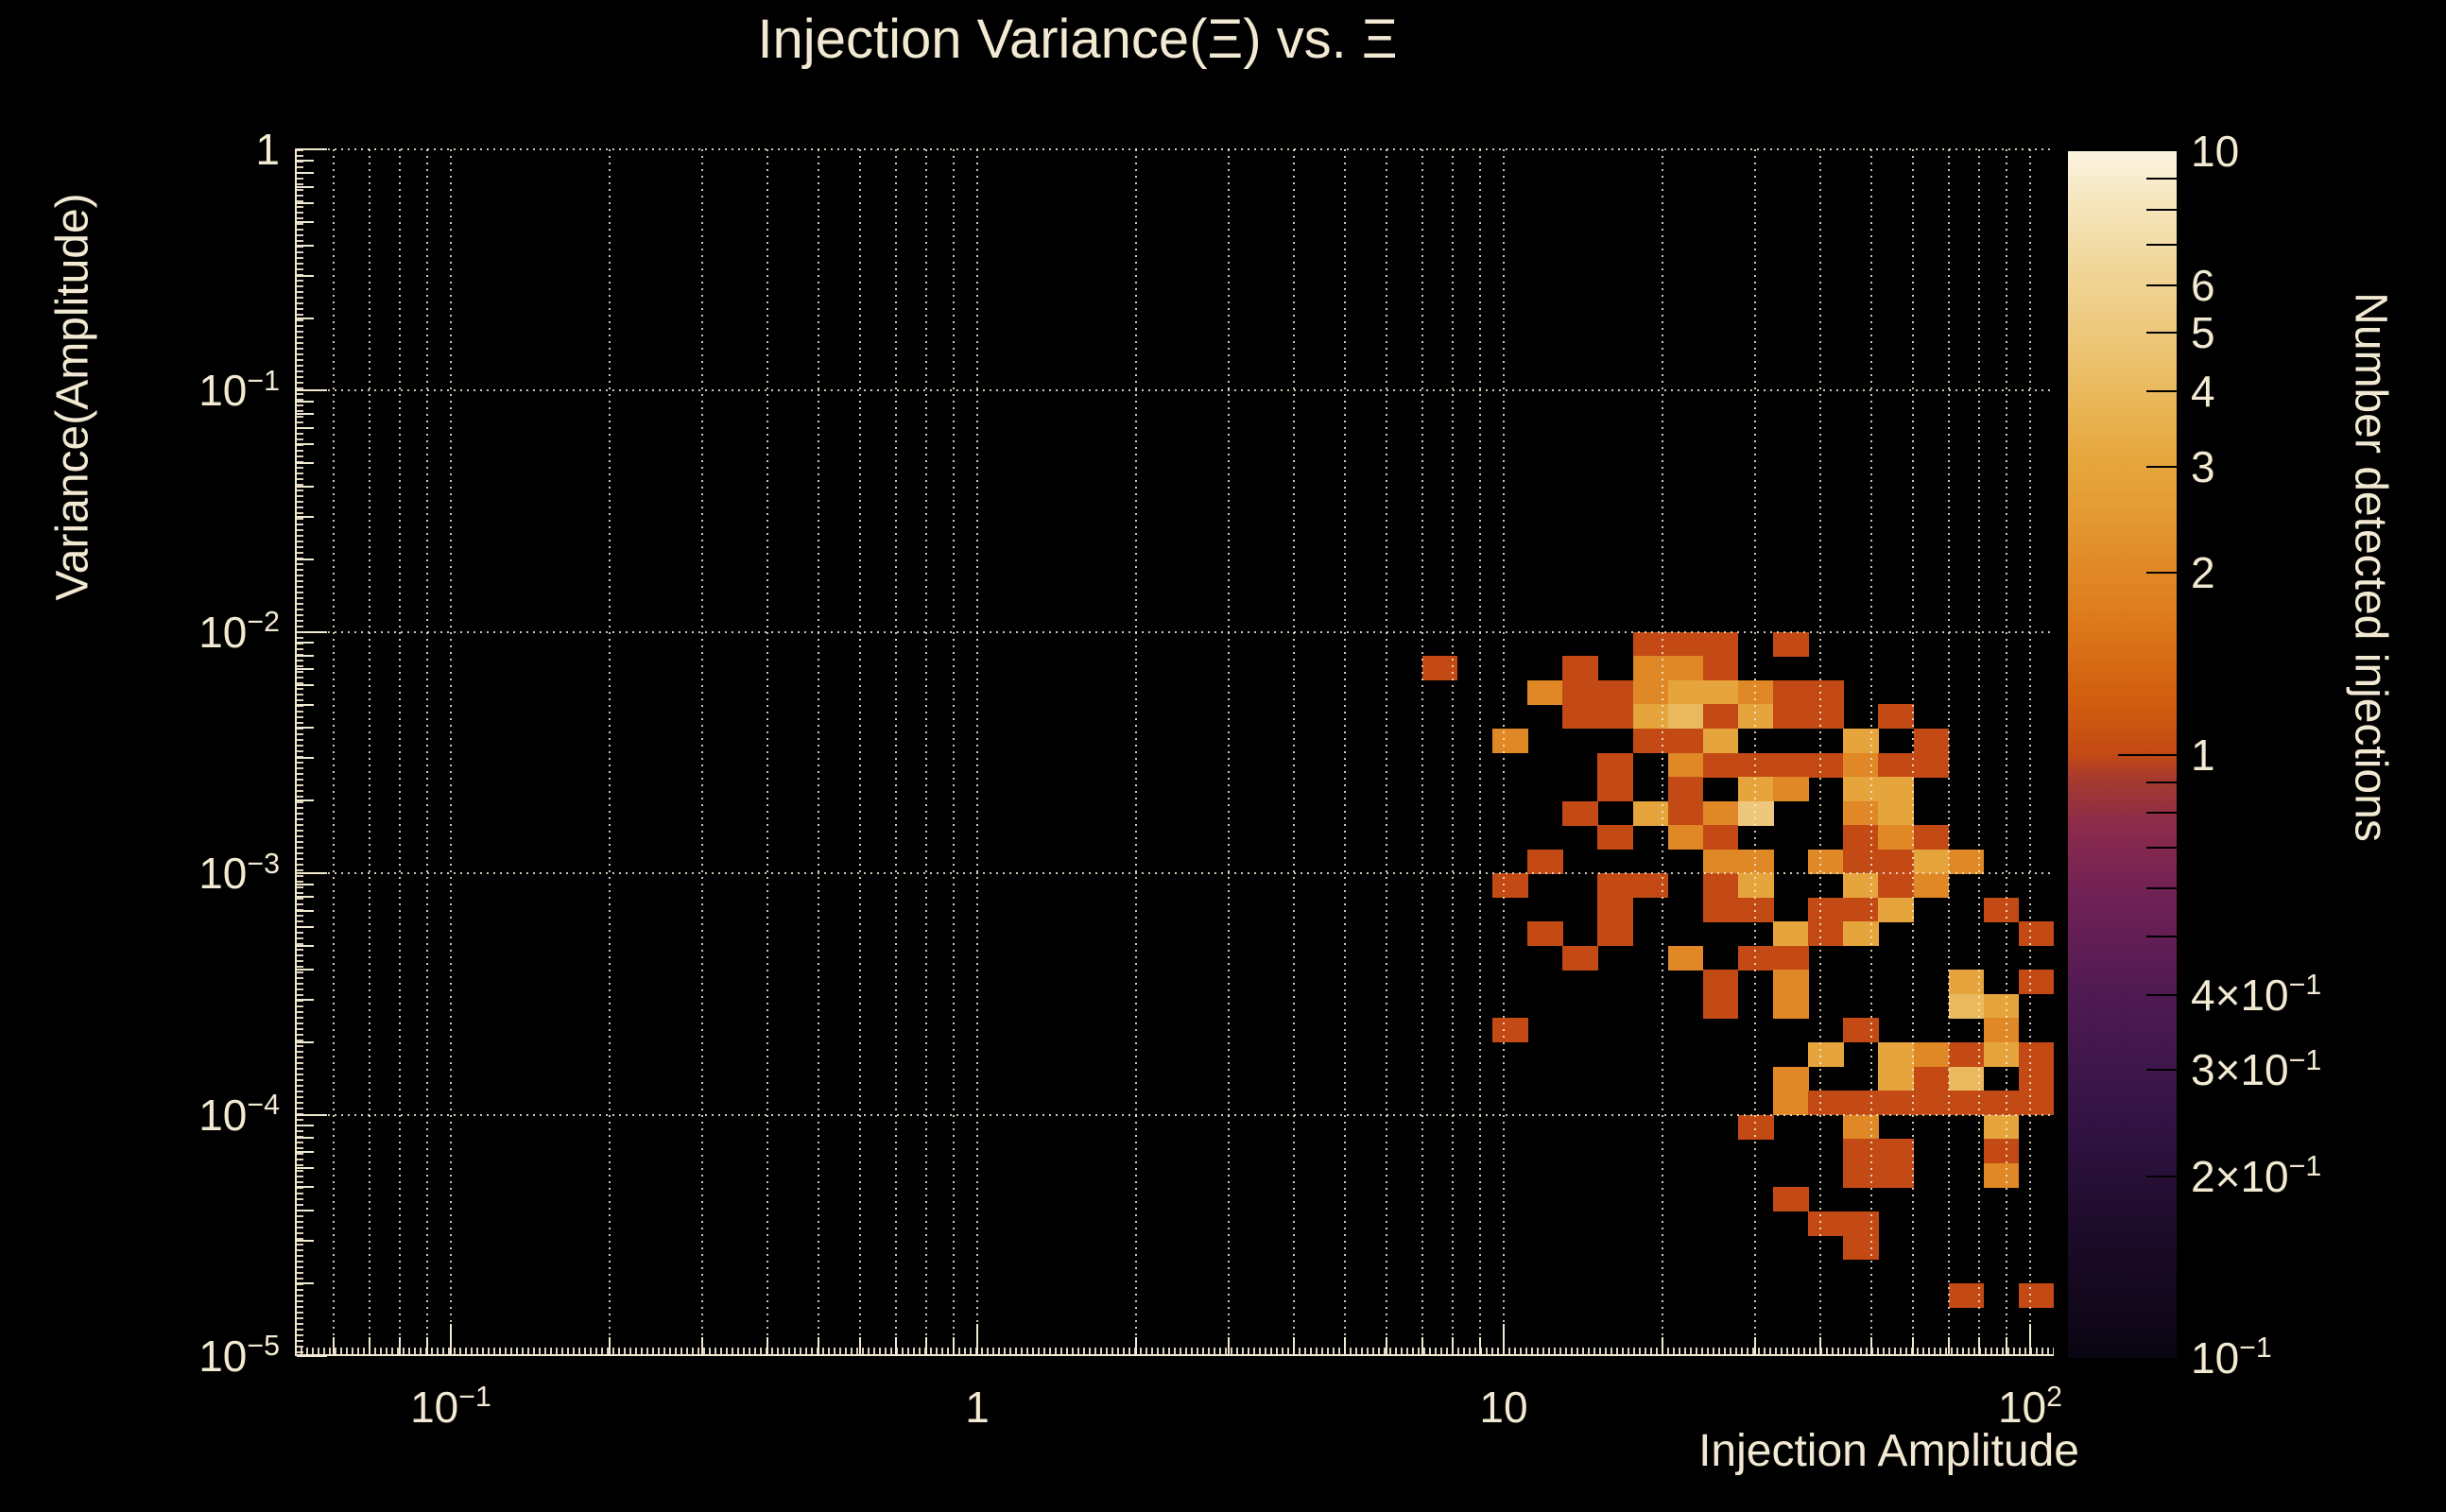 The height and width of the screenshot is (1512, 2446). Describe the element at coordinates (2256, 1176) in the screenshot. I see `colorbar-tick-label: 2×10⁻¹` at that location.